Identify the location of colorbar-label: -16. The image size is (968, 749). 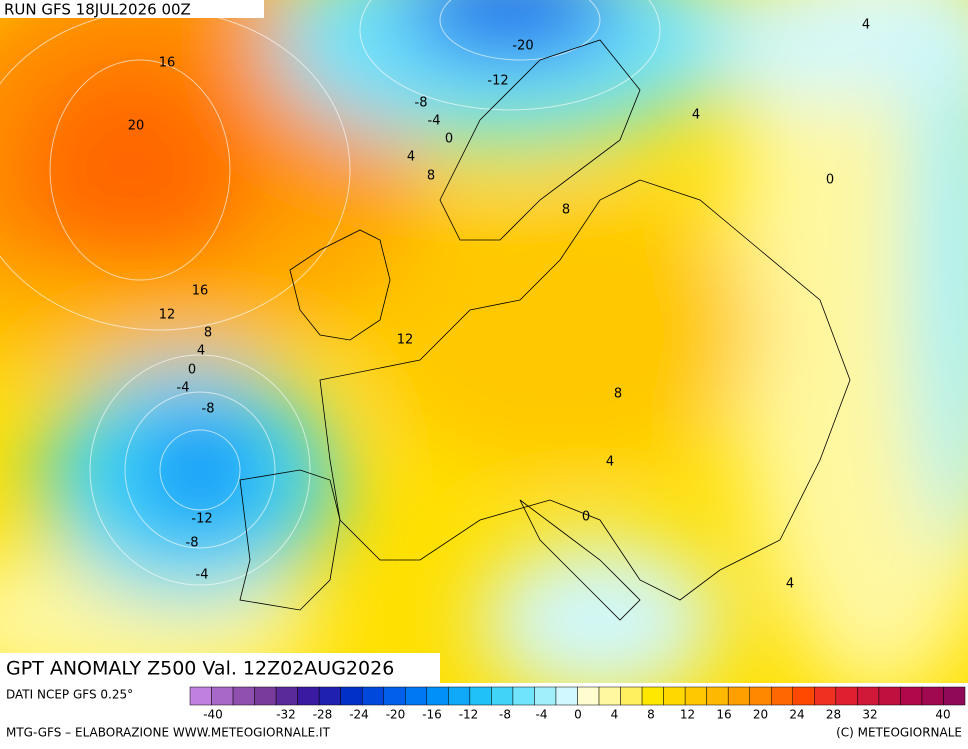
(432, 715).